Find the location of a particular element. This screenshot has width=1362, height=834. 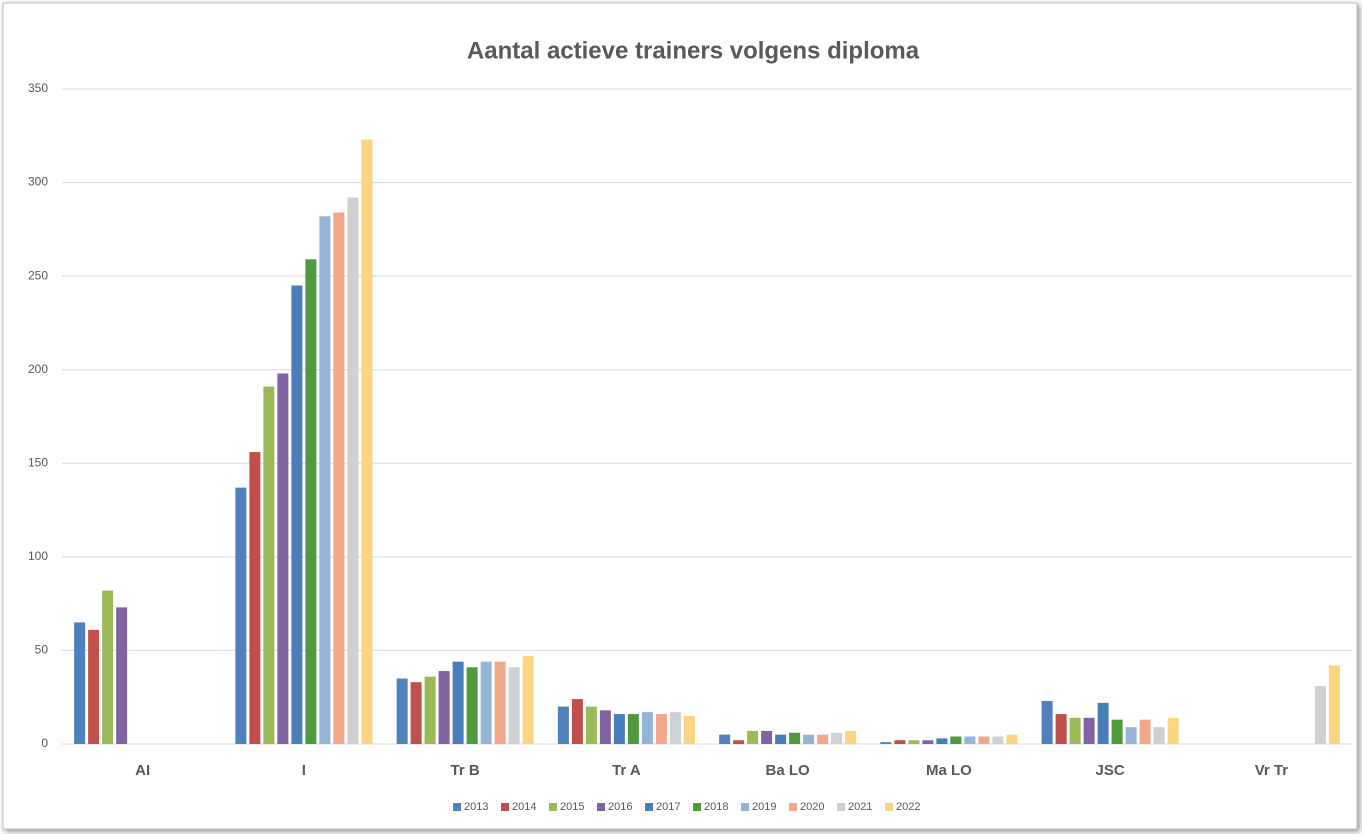

y-tick-label: 200 is located at coordinates (38, 369).